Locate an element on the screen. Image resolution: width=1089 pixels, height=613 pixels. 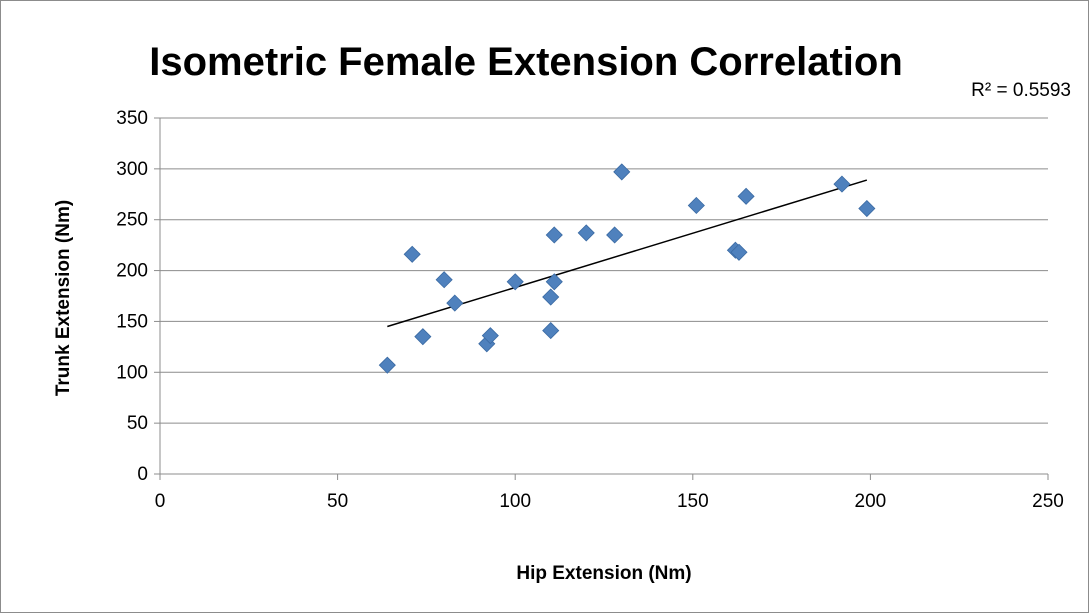
y-tick-label: 150 is located at coordinates (132, 321).